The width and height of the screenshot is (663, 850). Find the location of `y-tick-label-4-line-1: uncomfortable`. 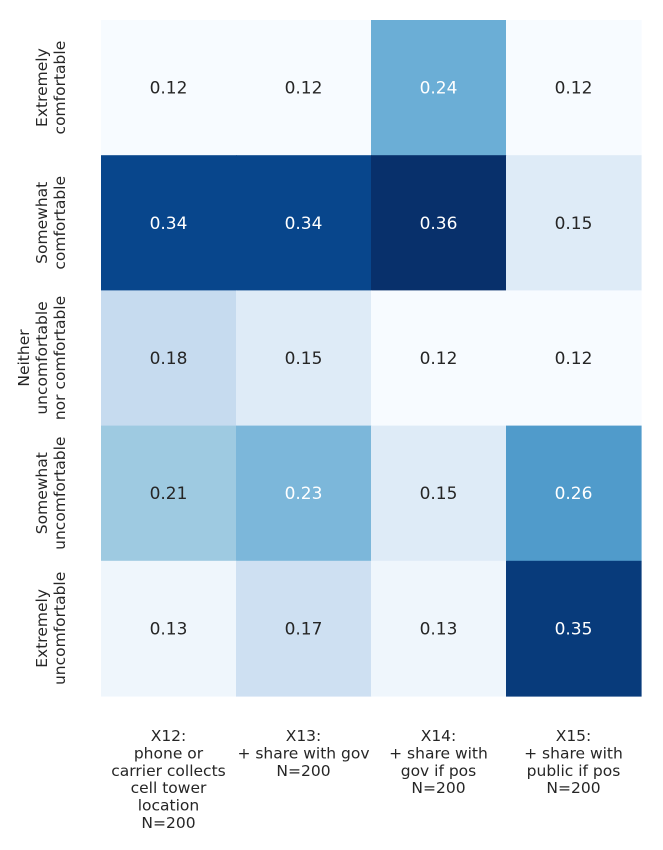

y-tick-label-4-line-1: uncomfortable is located at coordinates (60, 628).